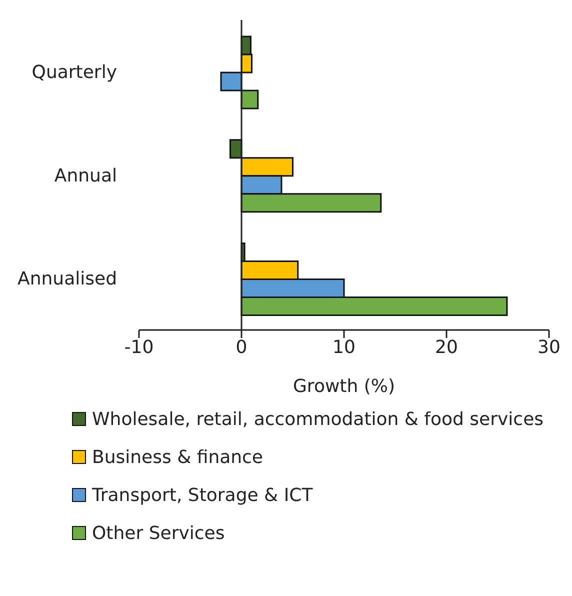 Image resolution: width=572 pixels, height=596 pixels. Describe the element at coordinates (318, 419) in the screenshot. I see `legend-label: Wholesale, retail, accommodation & food services` at that location.